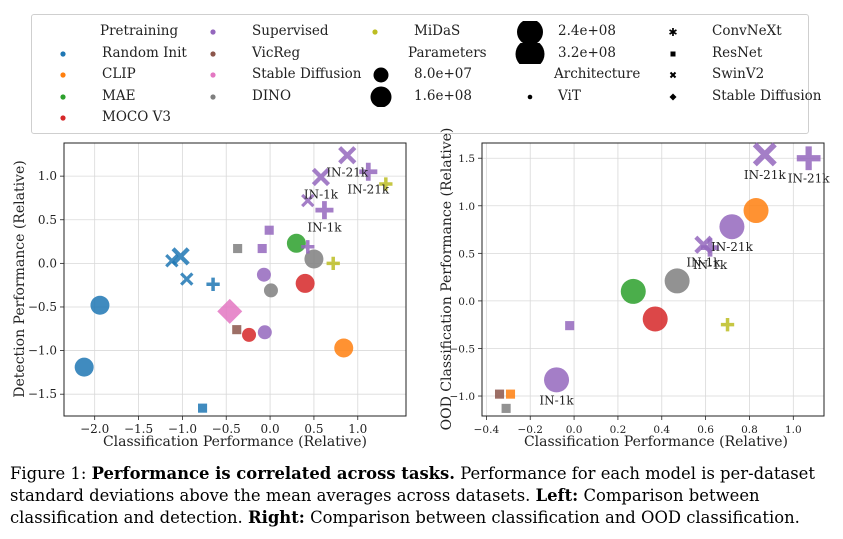 The height and width of the screenshot is (539, 843). What do you see at coordinates (20, 278) in the screenshot?
I see `left-y-axis-label: Detection Performance (Relative)` at bounding box center [20, 278].